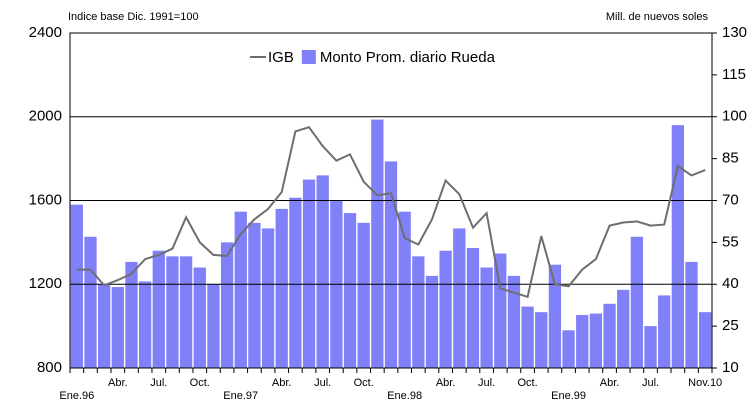 This screenshot has height=407, width=756. What do you see at coordinates (730, 325) in the screenshot?
I see `y2-tick-label: 25` at bounding box center [730, 325].